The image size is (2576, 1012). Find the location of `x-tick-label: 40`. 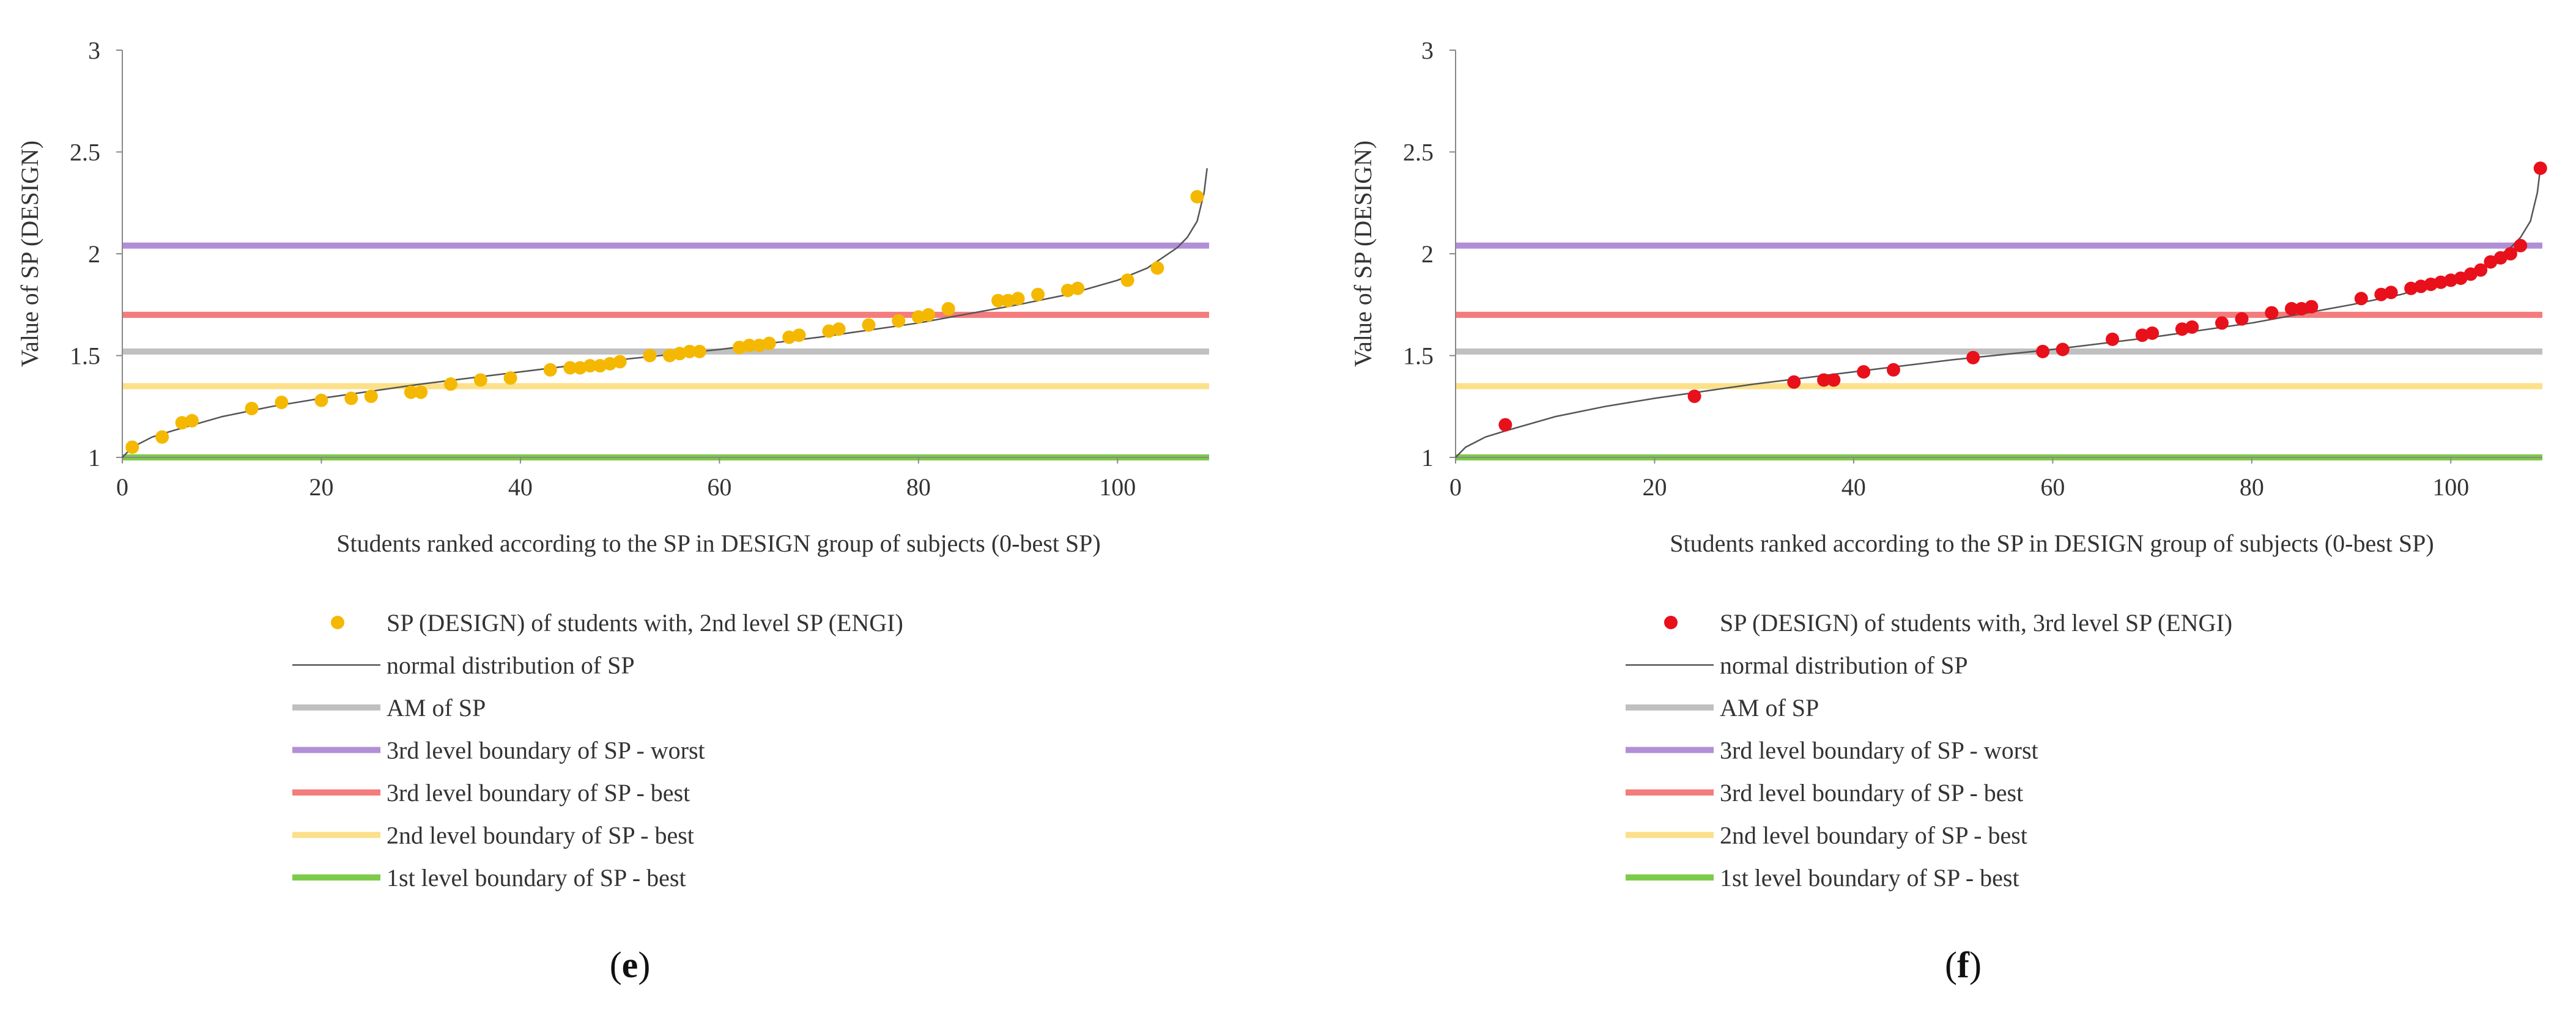

x-tick-label: 40 is located at coordinates (1853, 487).